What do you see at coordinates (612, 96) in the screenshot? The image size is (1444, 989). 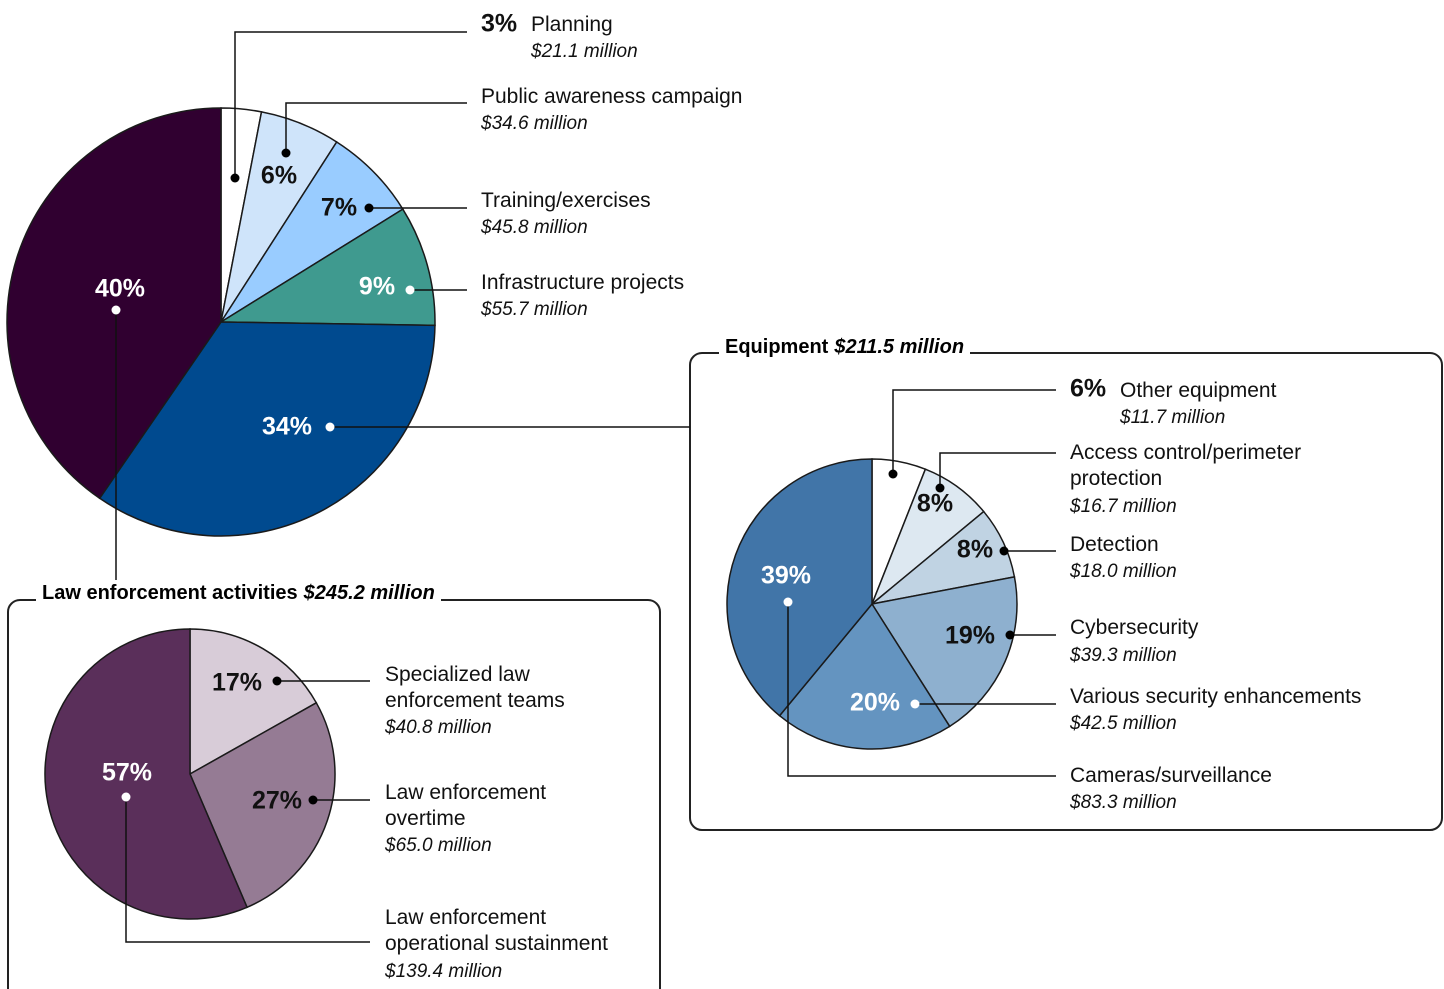 I see `category-label: Public awareness campaign` at bounding box center [612, 96].